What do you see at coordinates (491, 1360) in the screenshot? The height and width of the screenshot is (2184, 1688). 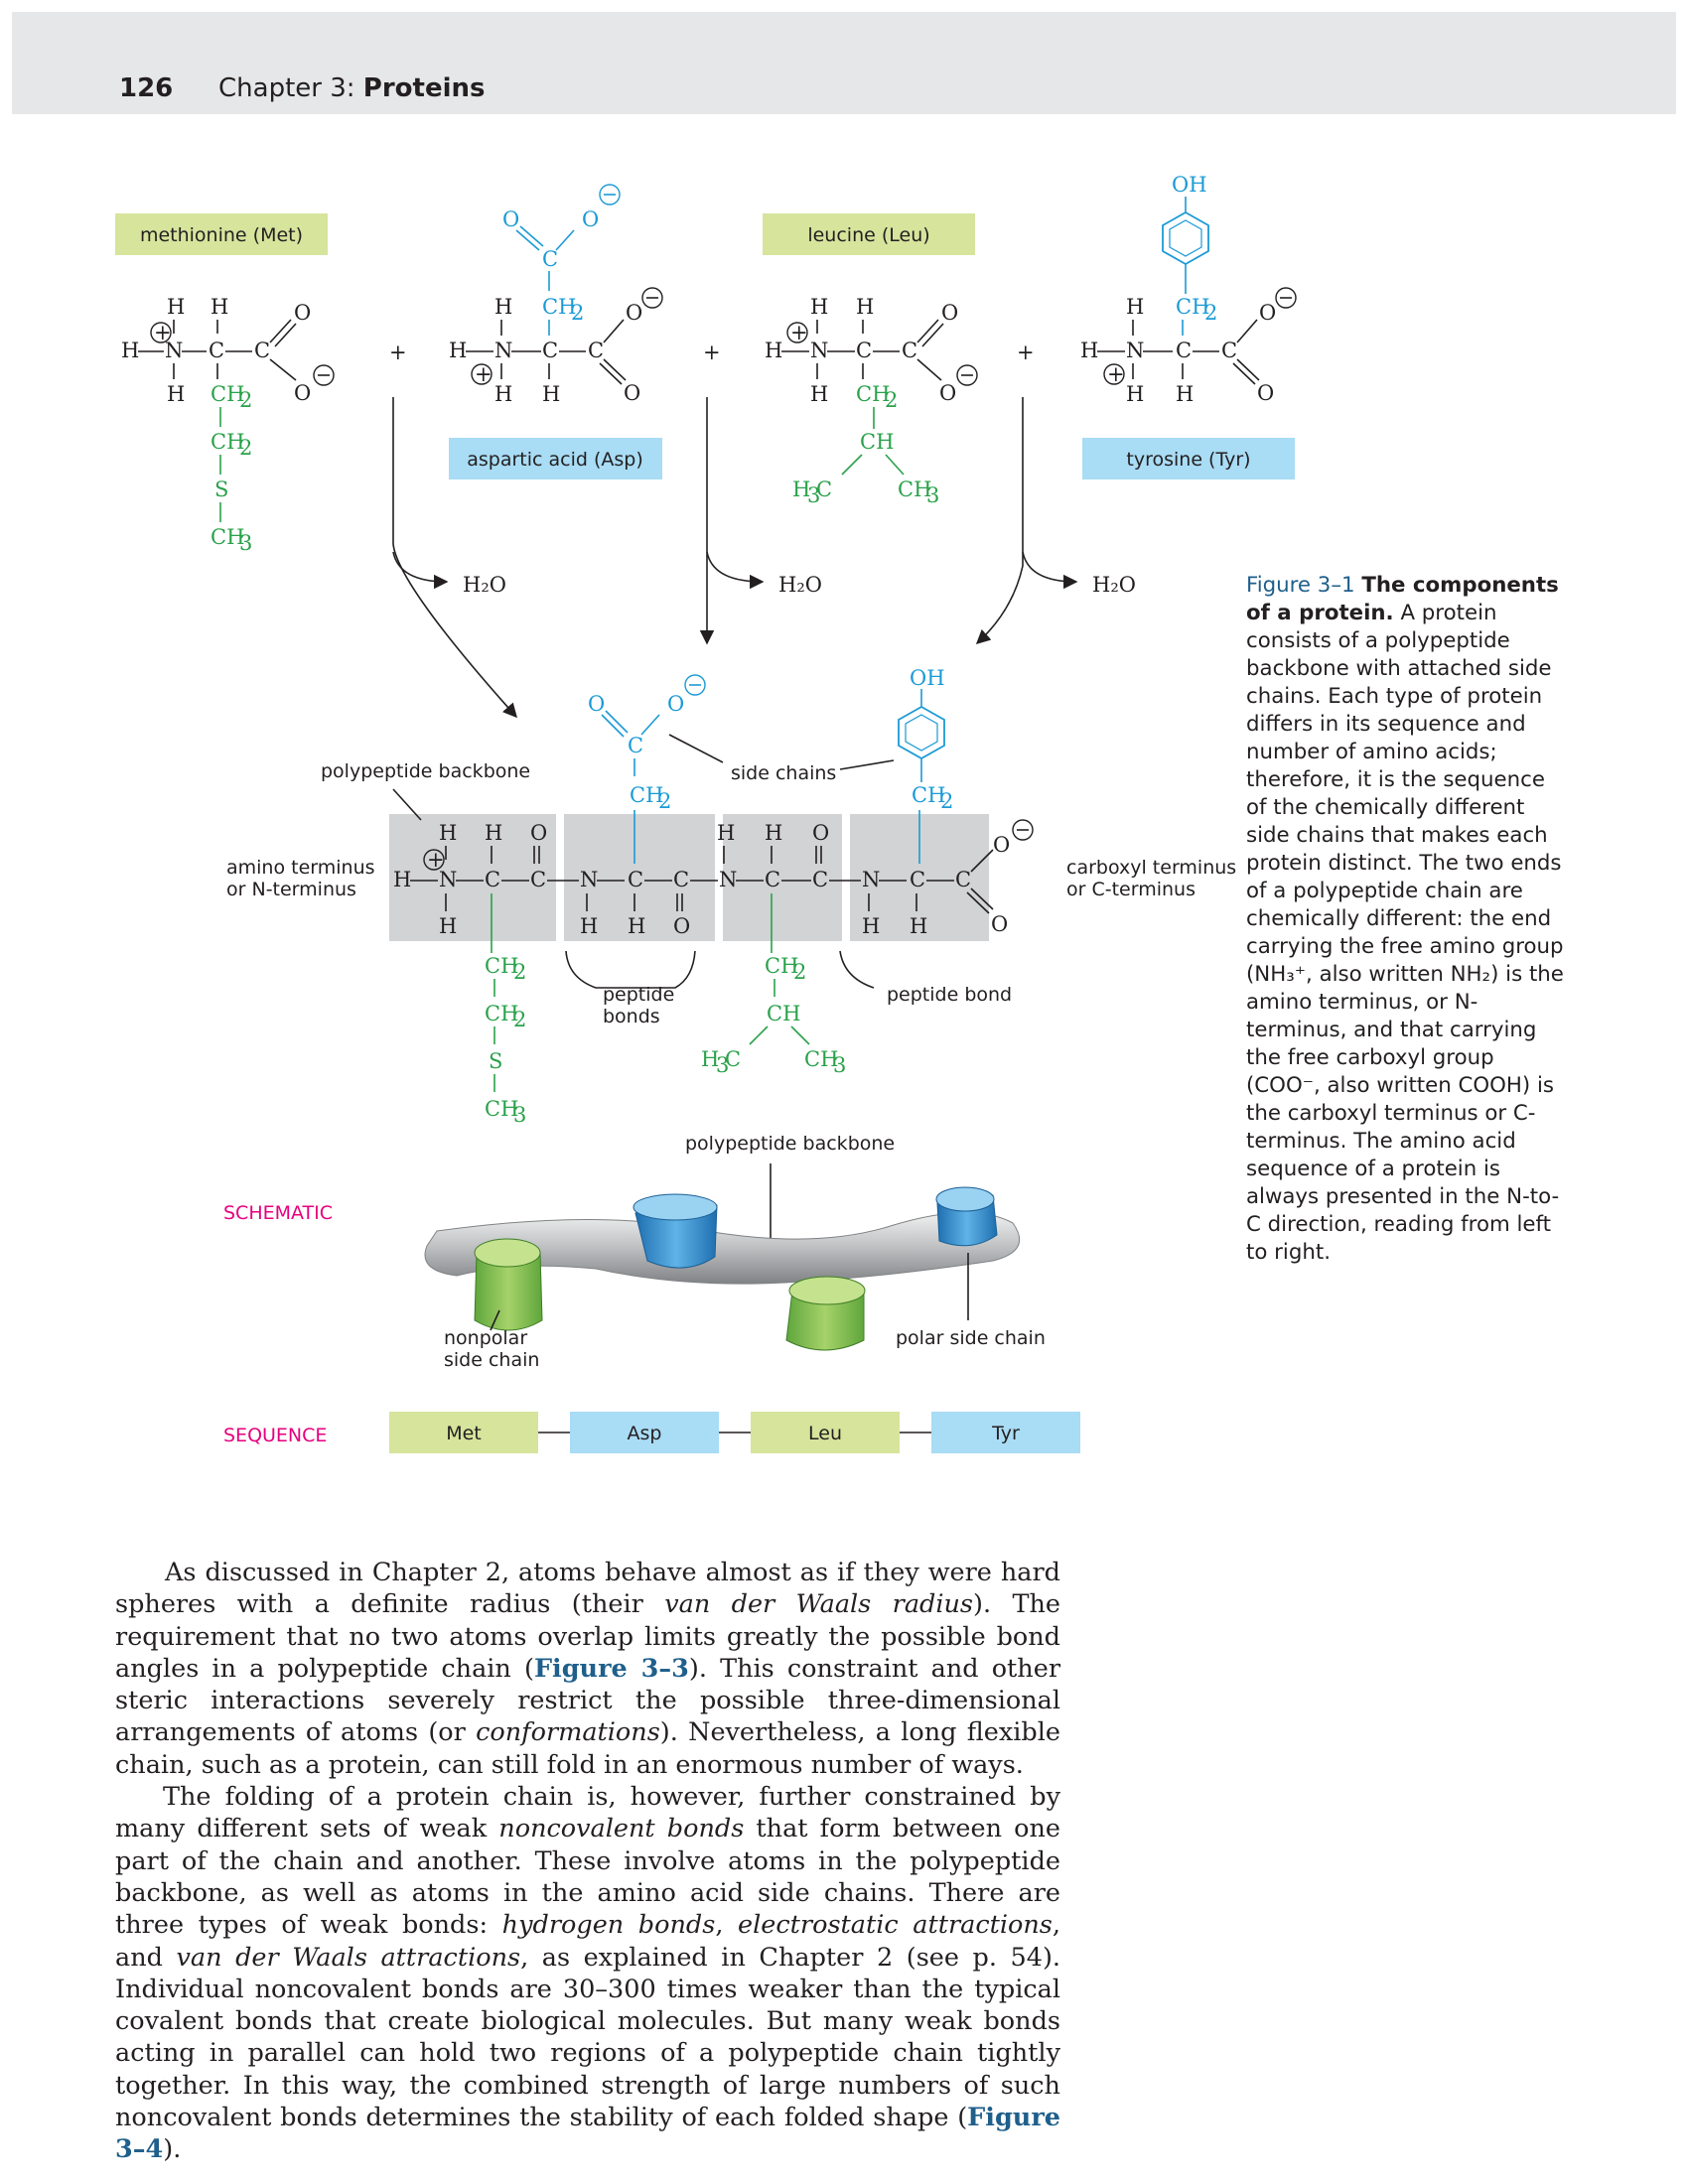 I see `nonpolar-label-2: side chain` at bounding box center [491, 1360].